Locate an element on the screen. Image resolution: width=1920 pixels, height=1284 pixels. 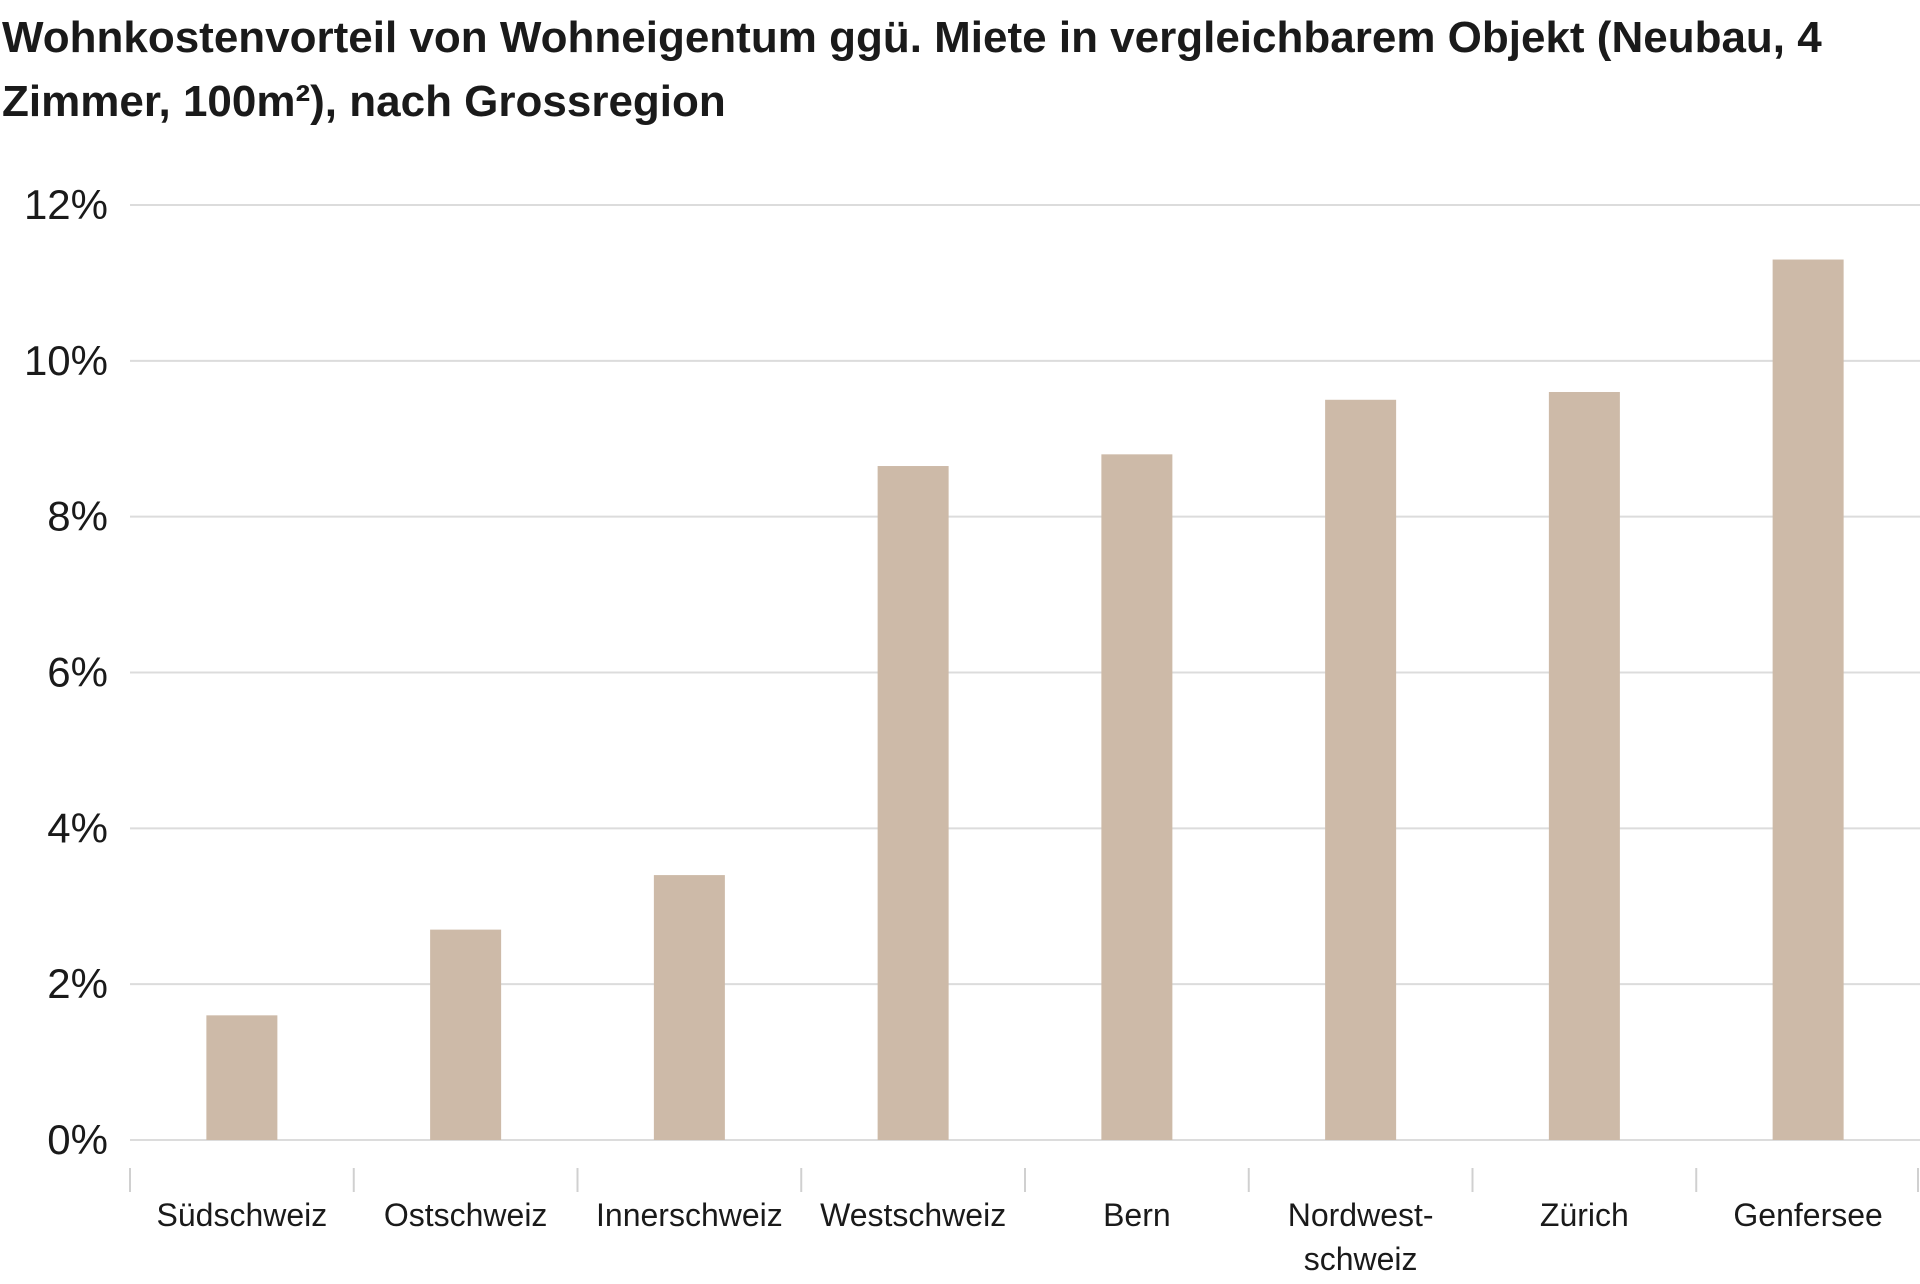
y-tick-label: 0% is located at coordinates (77, 1139).